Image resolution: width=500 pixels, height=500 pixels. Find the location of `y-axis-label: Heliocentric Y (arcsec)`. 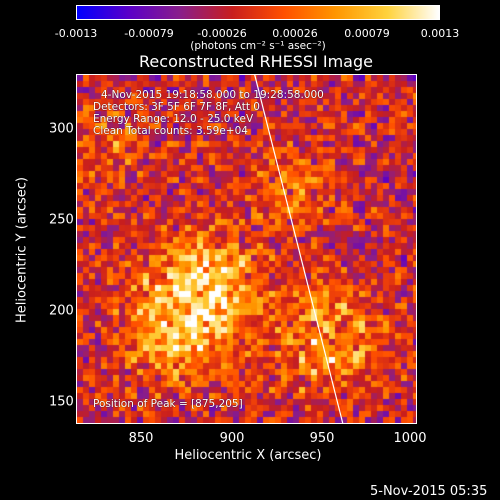

y-axis-label: Heliocentric Y (arcsec) is located at coordinates (22, 250).